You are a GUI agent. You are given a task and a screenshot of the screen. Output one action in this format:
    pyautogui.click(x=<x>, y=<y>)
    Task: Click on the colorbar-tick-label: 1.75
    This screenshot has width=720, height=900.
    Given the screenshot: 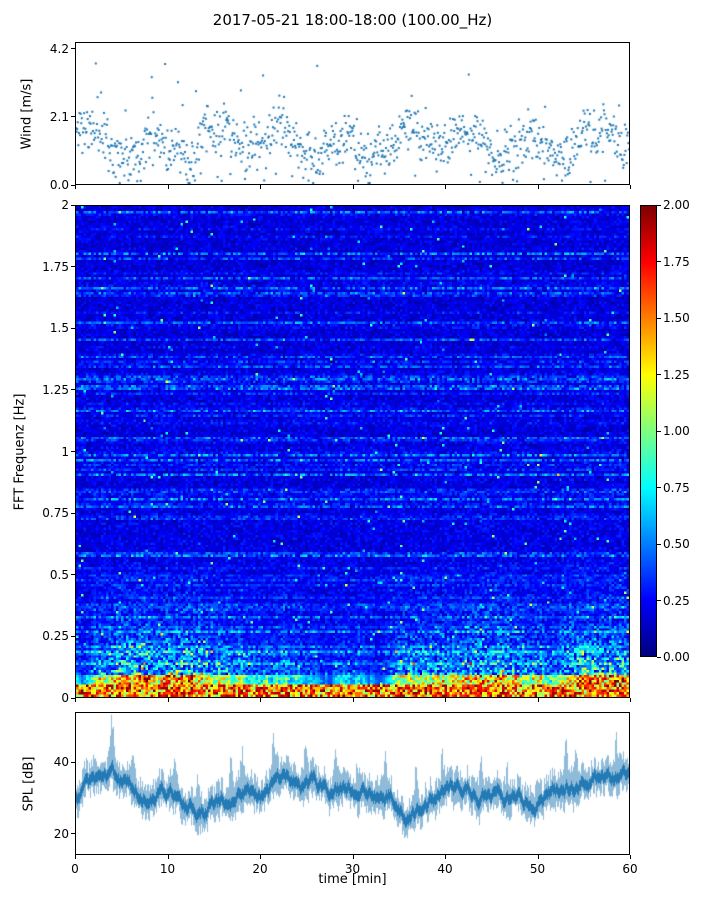 What is the action you would take?
    pyautogui.click(x=676, y=261)
    